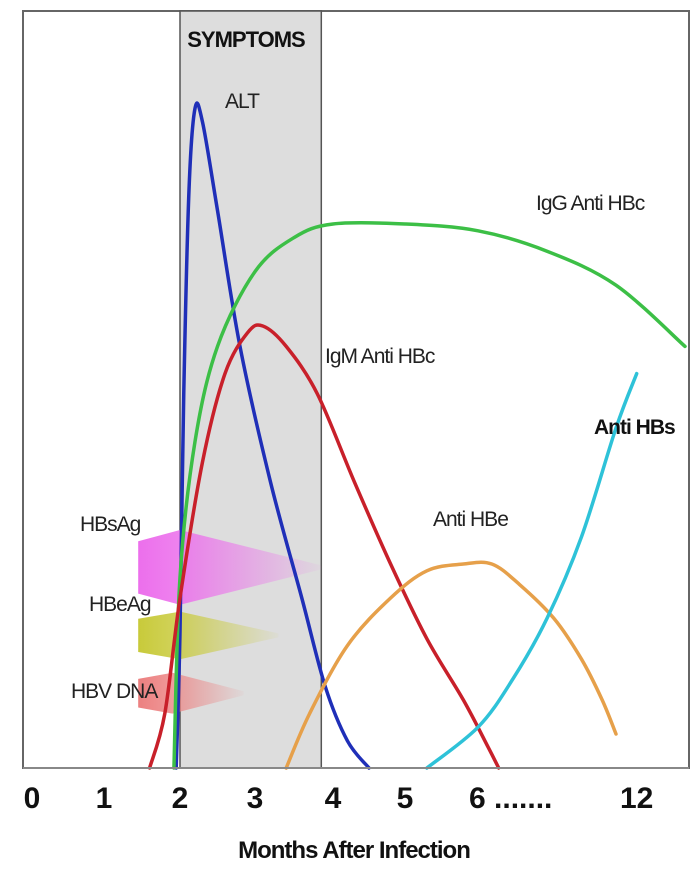 This screenshot has width=699, height=893. I want to click on x-tick-label: 1, so click(104, 798).